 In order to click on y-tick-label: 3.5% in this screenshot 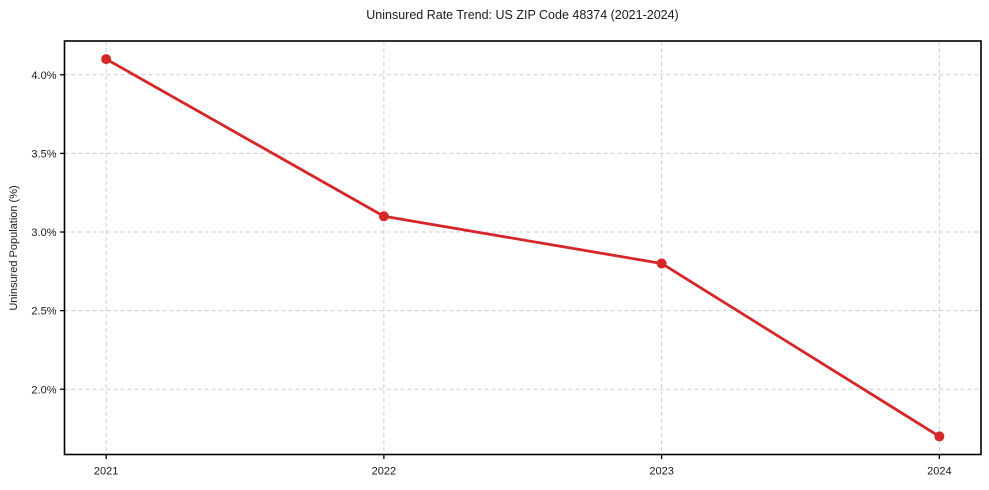, I will do `click(43, 154)`.